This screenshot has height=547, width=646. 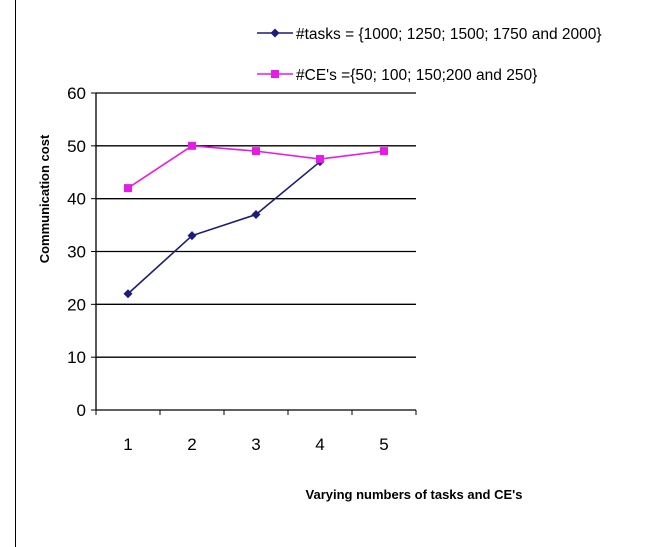 What do you see at coordinates (191, 444) in the screenshot?
I see `x-tick-label: 2` at bounding box center [191, 444].